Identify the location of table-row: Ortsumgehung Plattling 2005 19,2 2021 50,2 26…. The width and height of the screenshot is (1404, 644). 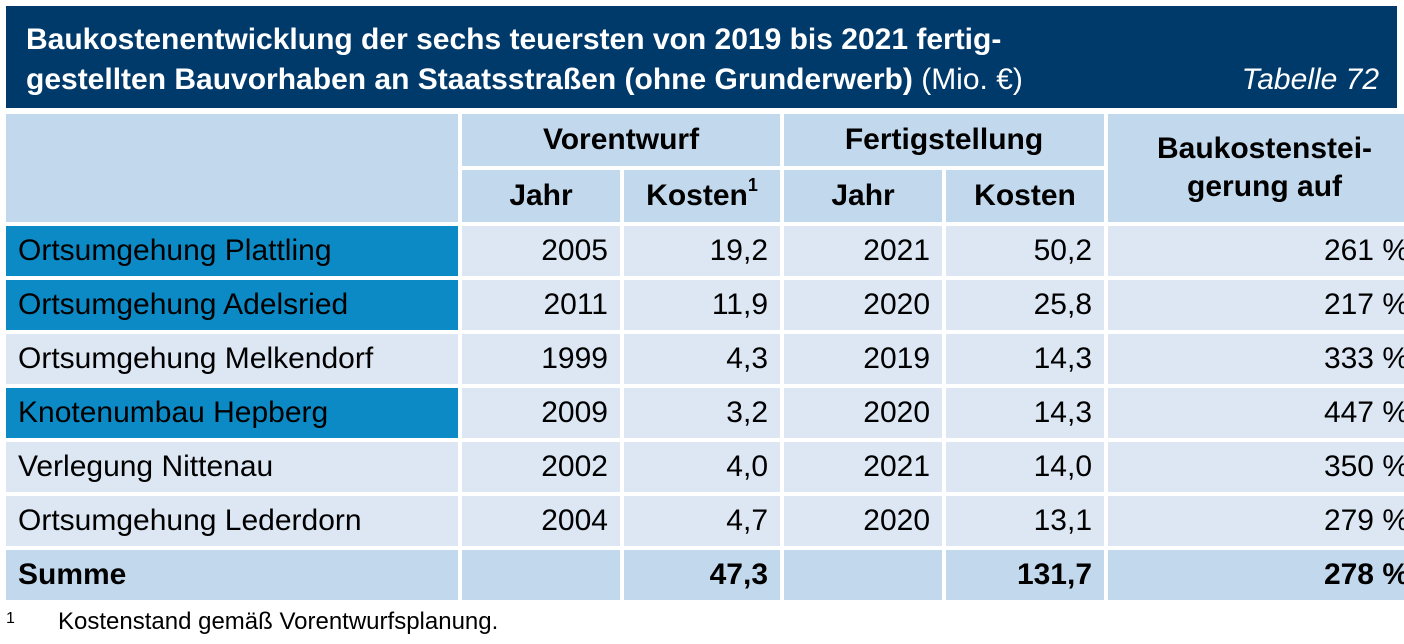
(705, 251).